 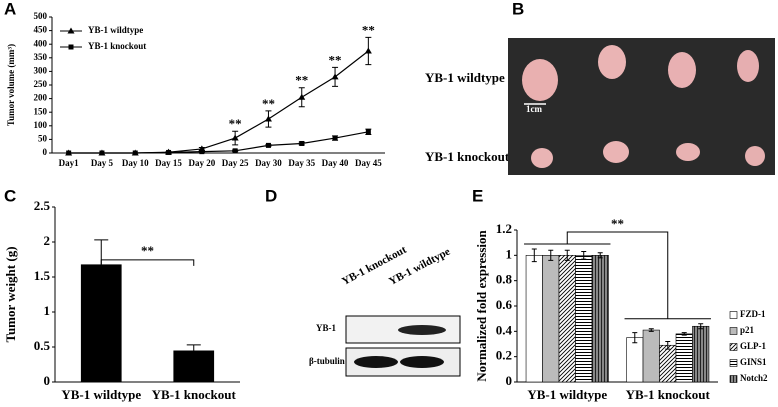 I want to click on y-tick-label: 2.5, so click(x=42, y=205).